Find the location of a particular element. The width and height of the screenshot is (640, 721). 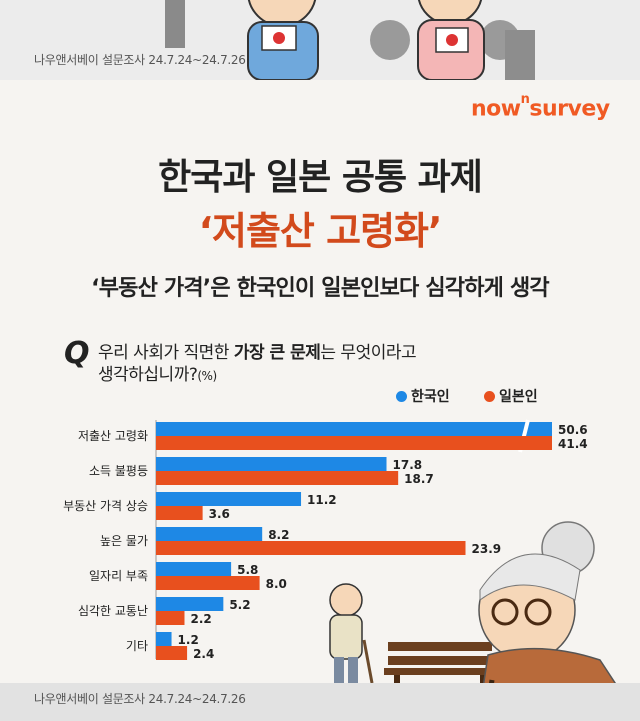

header-illustration is located at coordinates (350, 40).